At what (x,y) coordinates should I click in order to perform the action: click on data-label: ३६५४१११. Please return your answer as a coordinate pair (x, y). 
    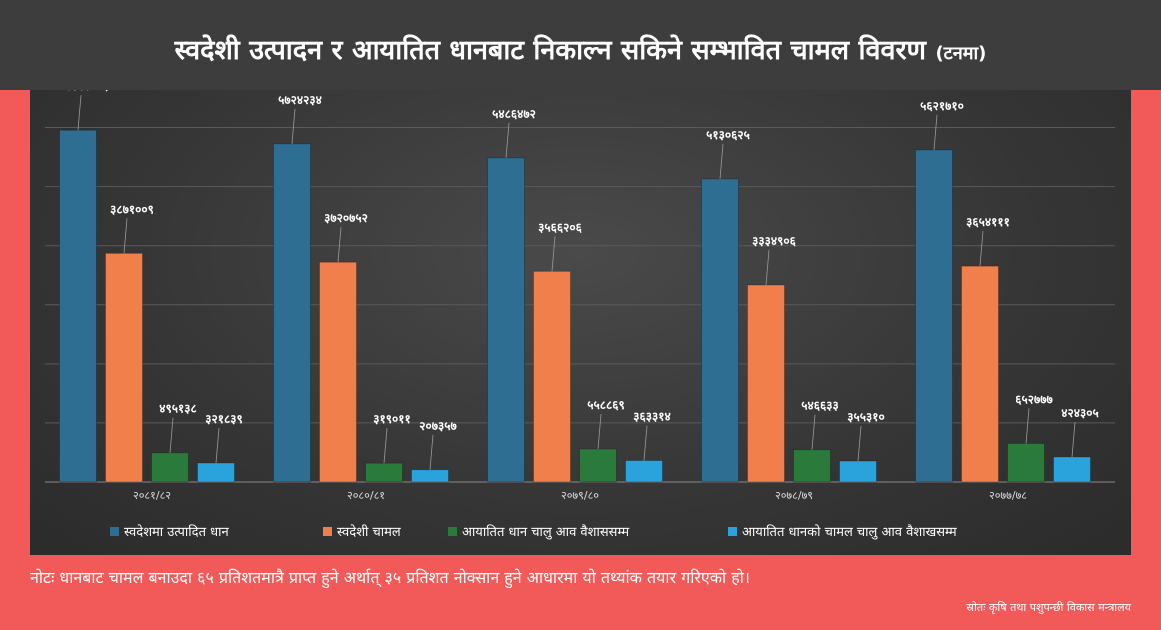
    Looking at the image, I should click on (988, 222).